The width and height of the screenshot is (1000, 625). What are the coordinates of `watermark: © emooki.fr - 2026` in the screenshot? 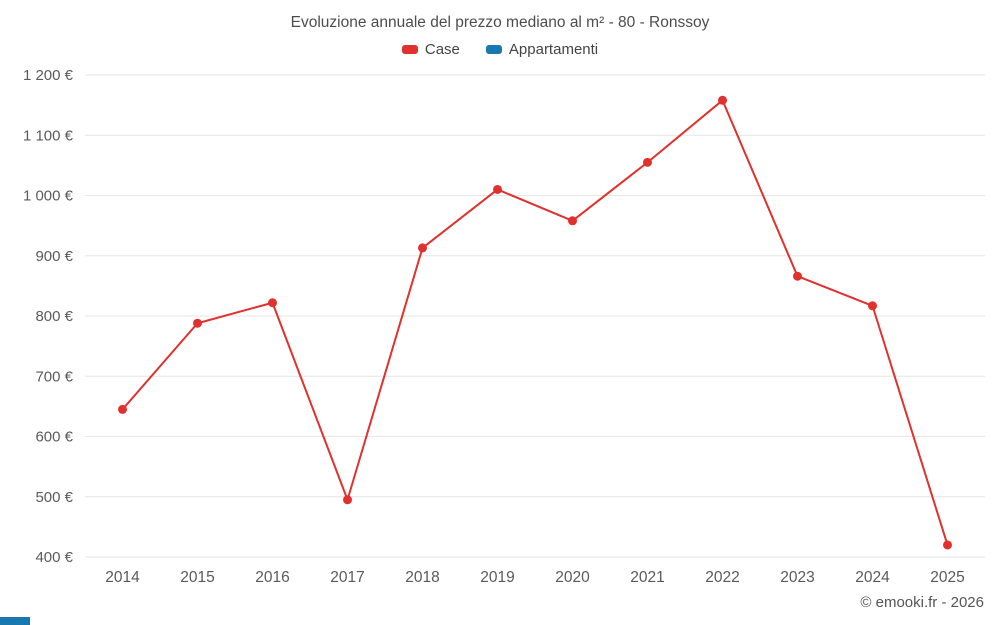 It's located at (922, 602).